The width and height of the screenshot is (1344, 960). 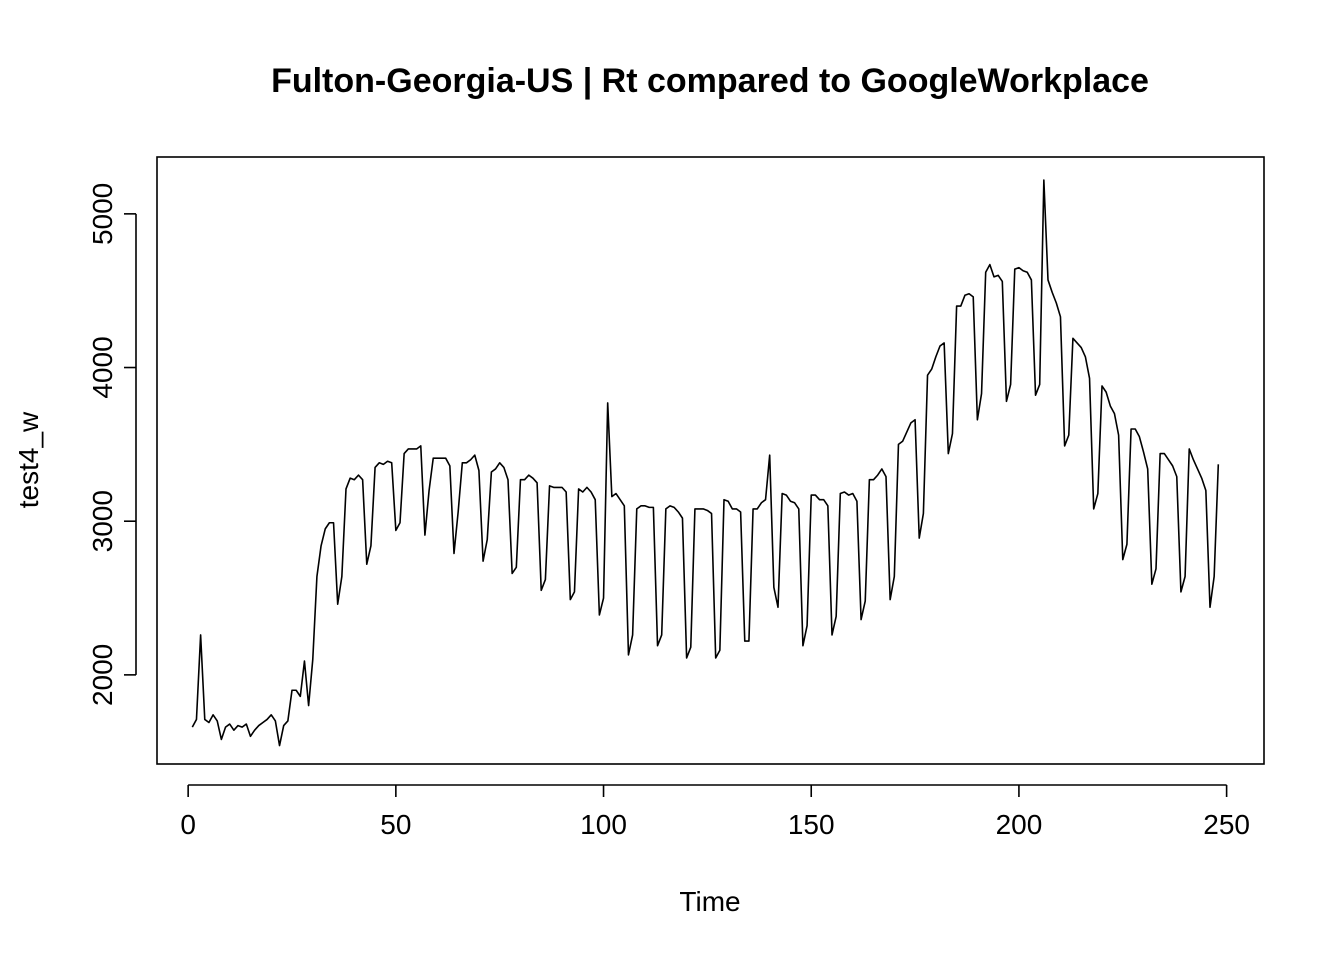 I want to click on y-axis: 2000 3000 4000 5000, so click(x=112, y=444).